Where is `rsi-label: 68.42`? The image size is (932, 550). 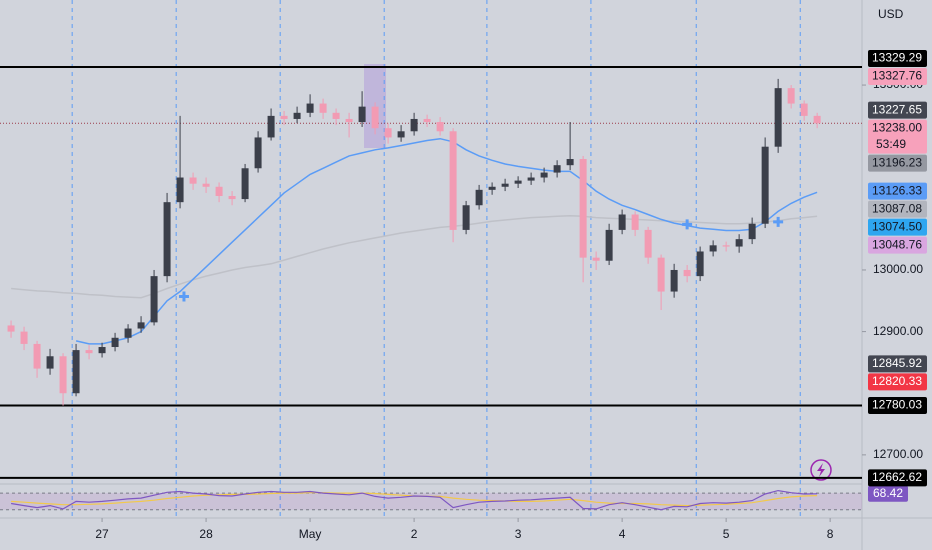
rsi-label: 68.42 is located at coordinates (888, 493).